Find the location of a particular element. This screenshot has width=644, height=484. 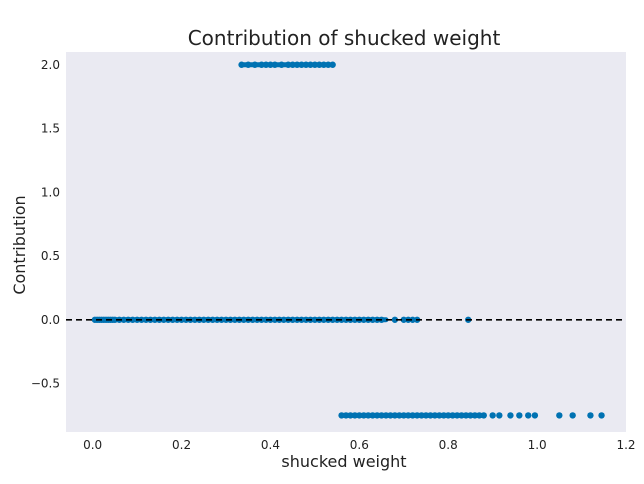

x-tick-label: 0.6 is located at coordinates (359, 445).